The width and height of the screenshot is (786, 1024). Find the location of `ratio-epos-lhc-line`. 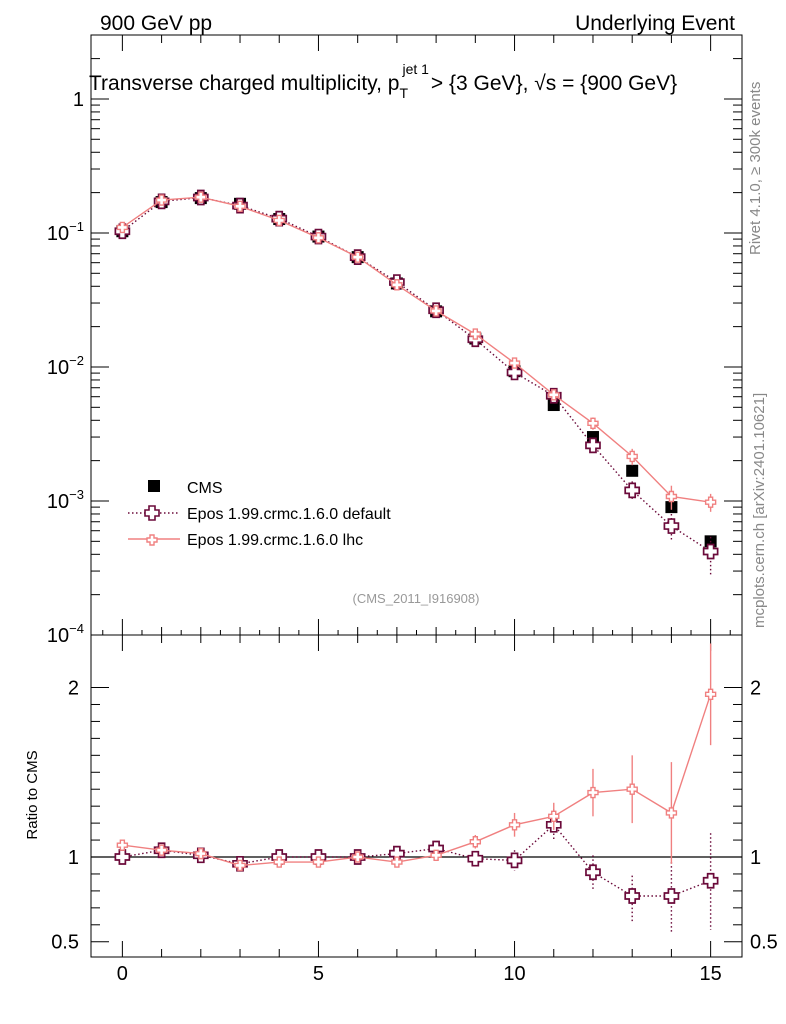

ratio-epos-lhc-line is located at coordinates (417, 780).